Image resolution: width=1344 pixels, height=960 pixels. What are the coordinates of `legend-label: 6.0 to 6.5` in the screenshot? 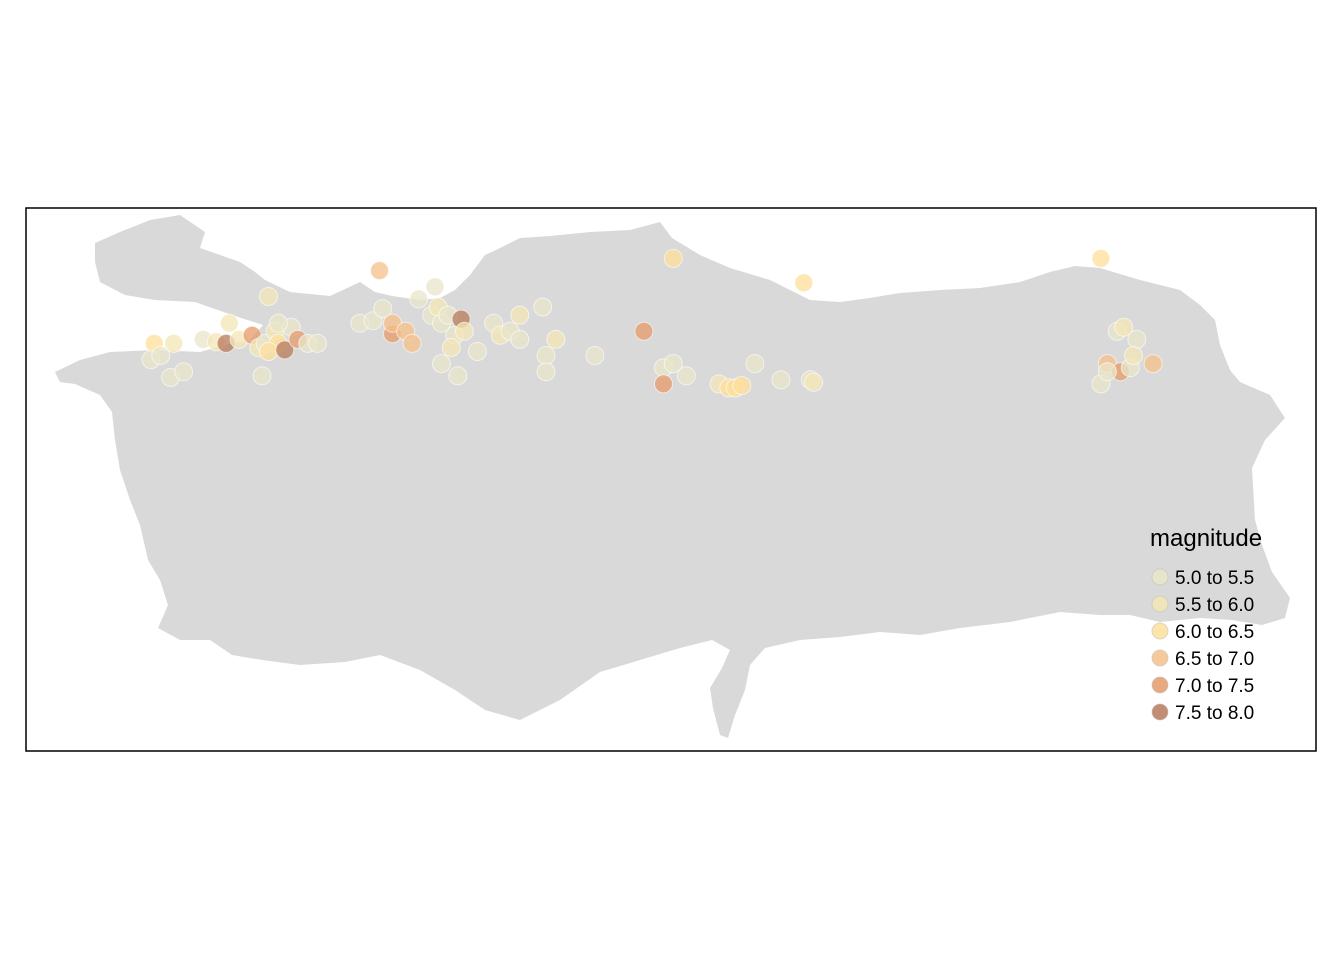 It's located at (1214, 632).